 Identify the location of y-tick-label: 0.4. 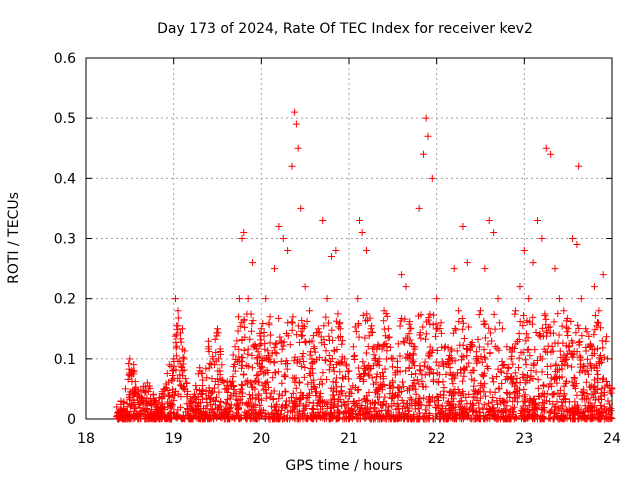
(65, 179).